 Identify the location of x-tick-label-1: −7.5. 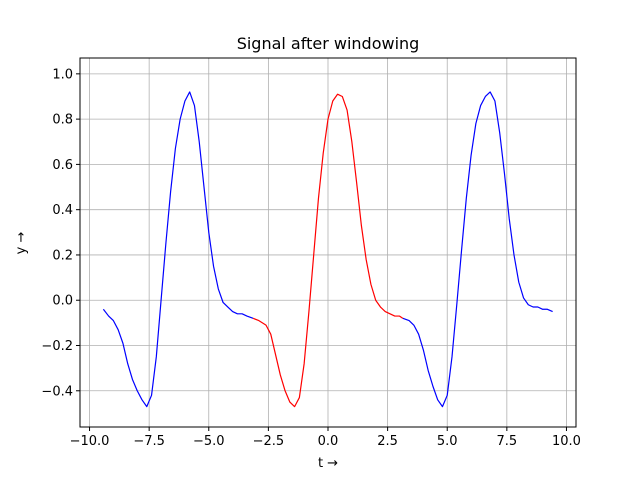
(149, 441).